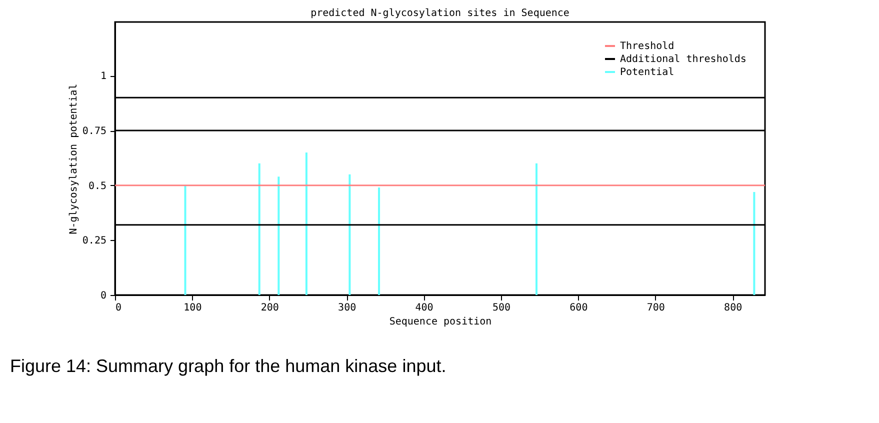  Describe the element at coordinates (193, 308) in the screenshot. I see `x-tick-label: 100` at that location.